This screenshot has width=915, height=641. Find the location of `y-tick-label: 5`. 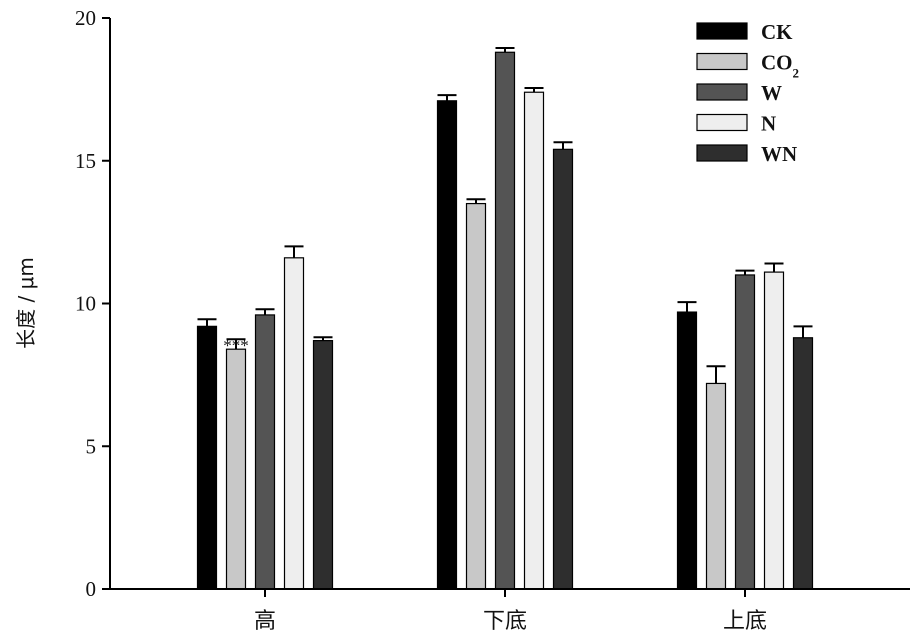

y-tick-label: 5 is located at coordinates (91, 446).